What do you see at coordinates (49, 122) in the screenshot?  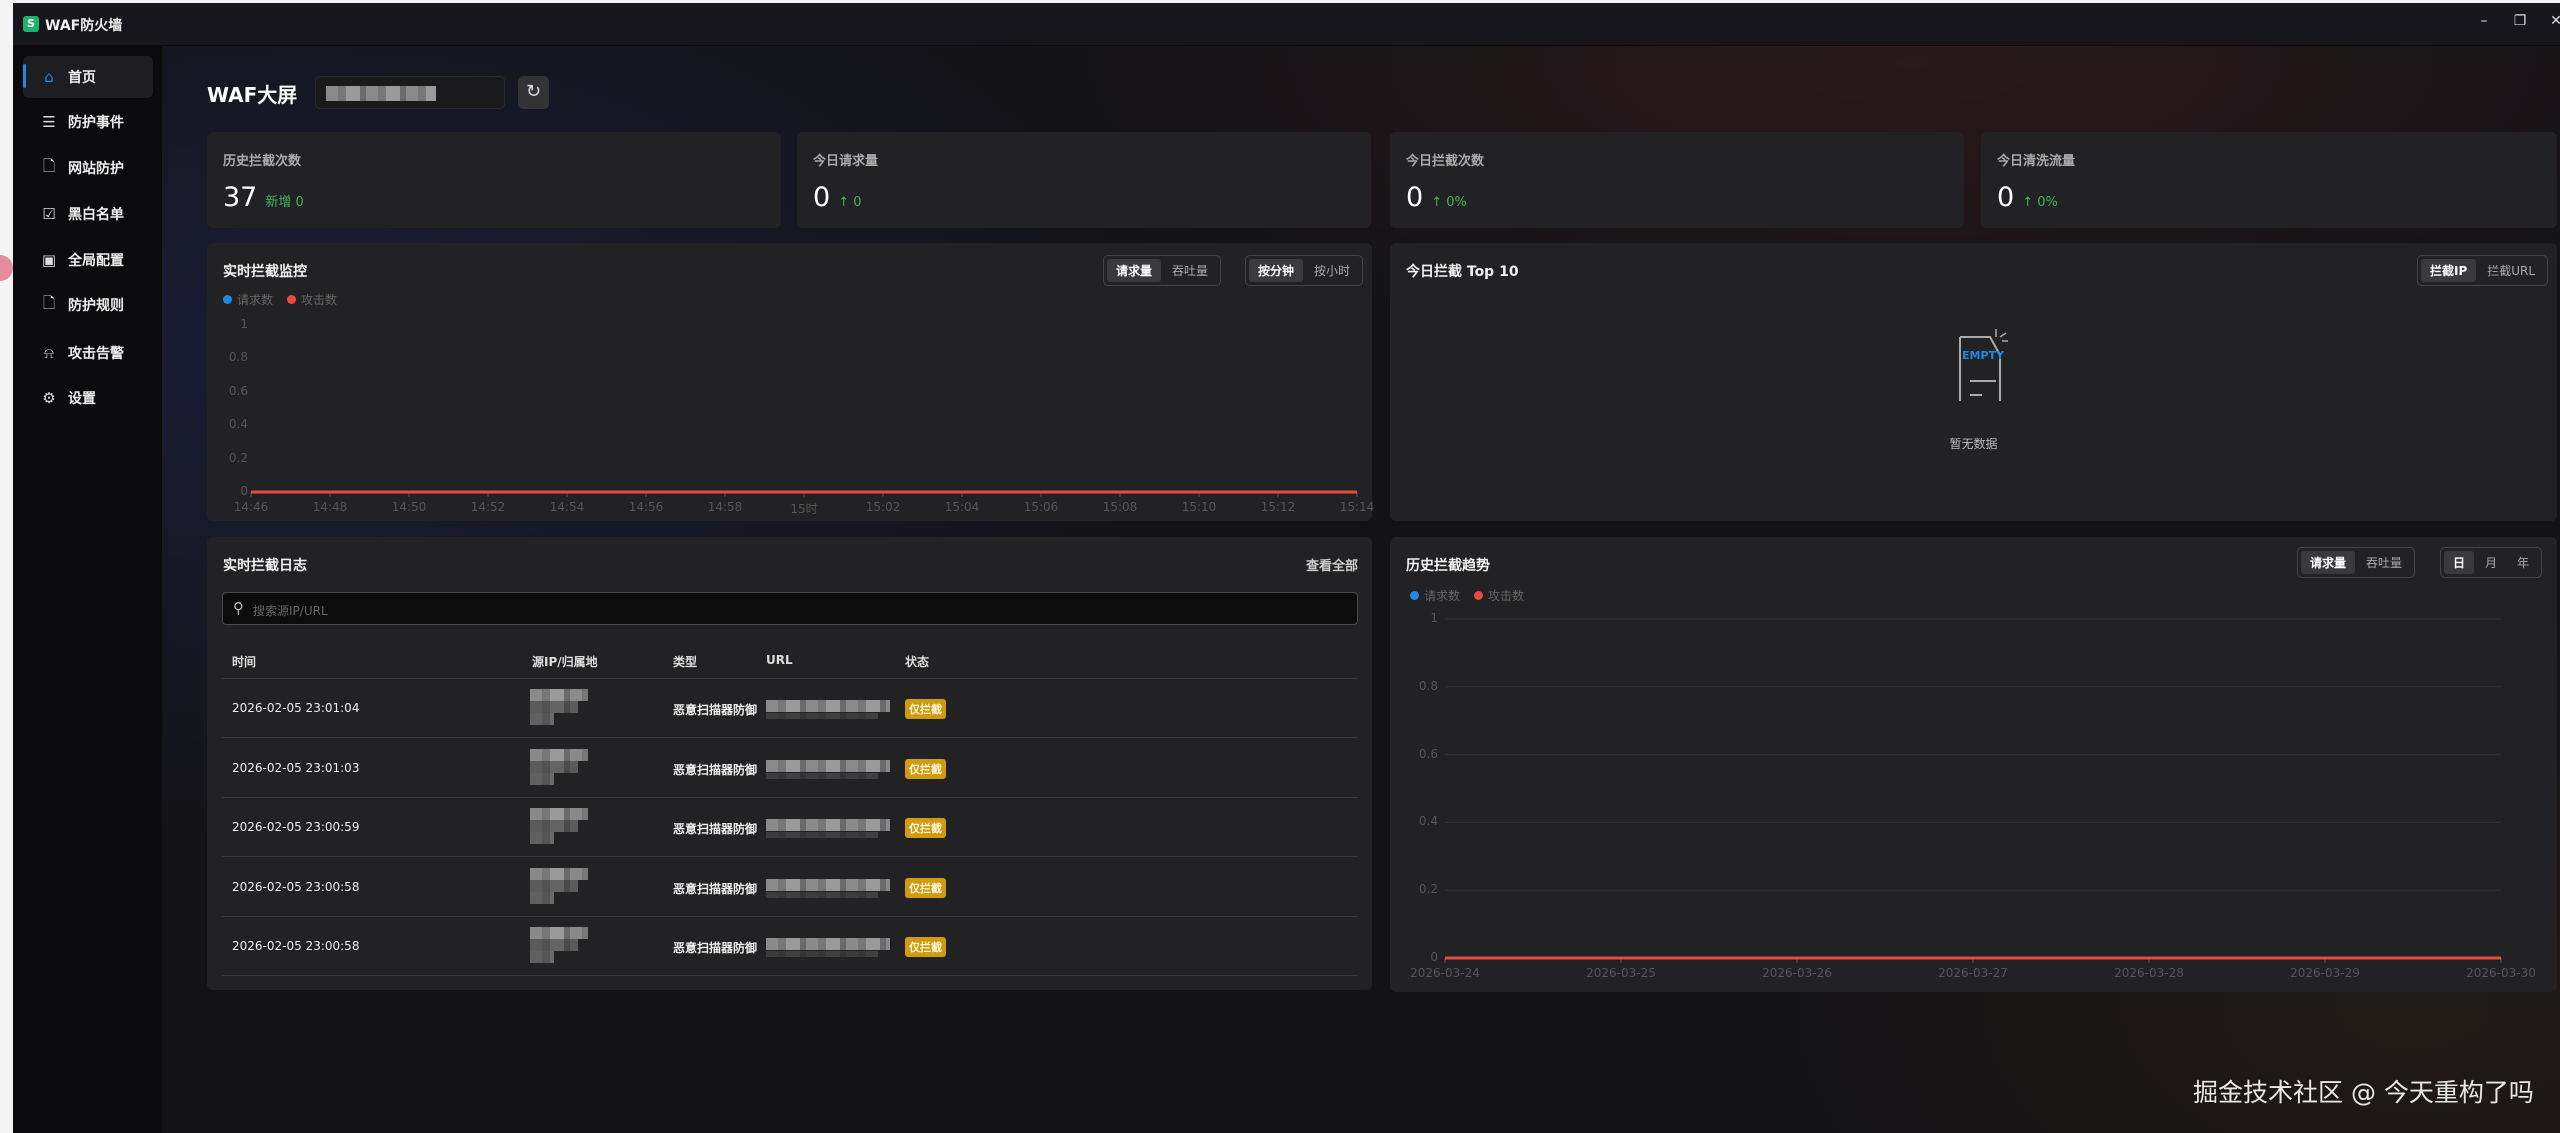 I see `list-icon: ☰` at bounding box center [49, 122].